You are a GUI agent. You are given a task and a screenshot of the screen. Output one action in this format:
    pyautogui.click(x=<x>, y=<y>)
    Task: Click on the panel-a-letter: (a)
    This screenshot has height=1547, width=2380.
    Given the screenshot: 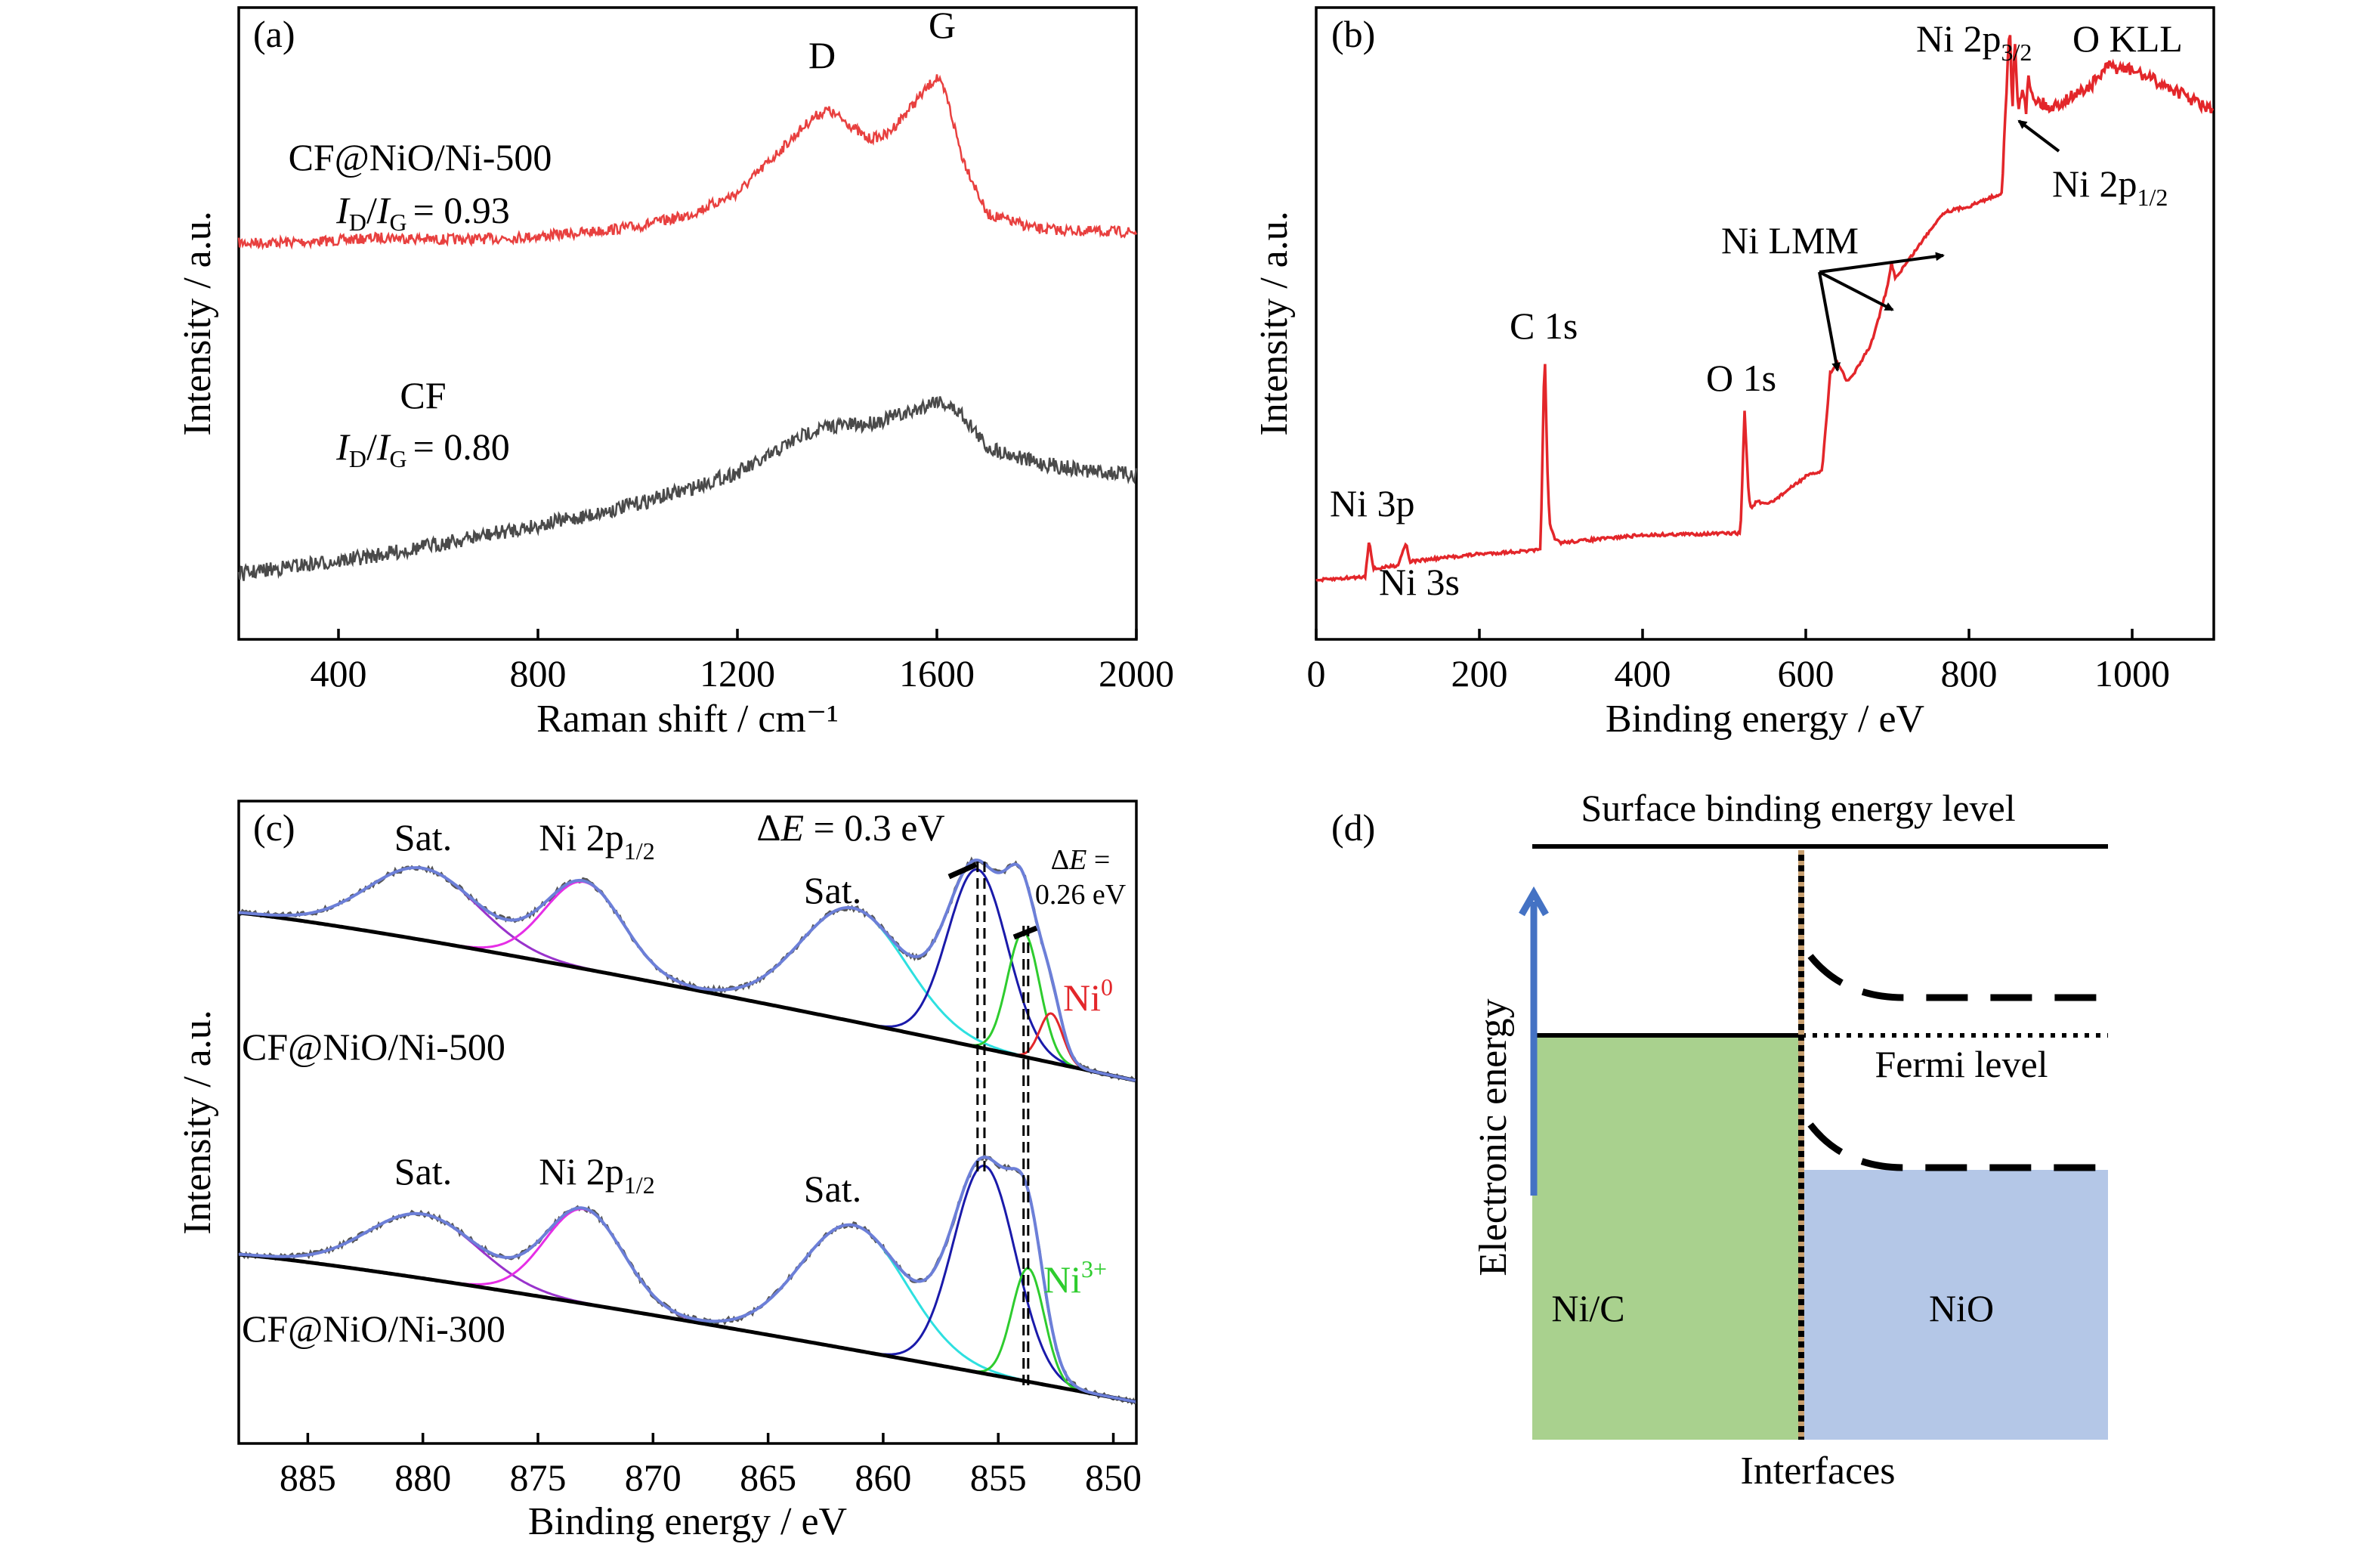 What is the action you would take?
    pyautogui.click(x=274, y=34)
    